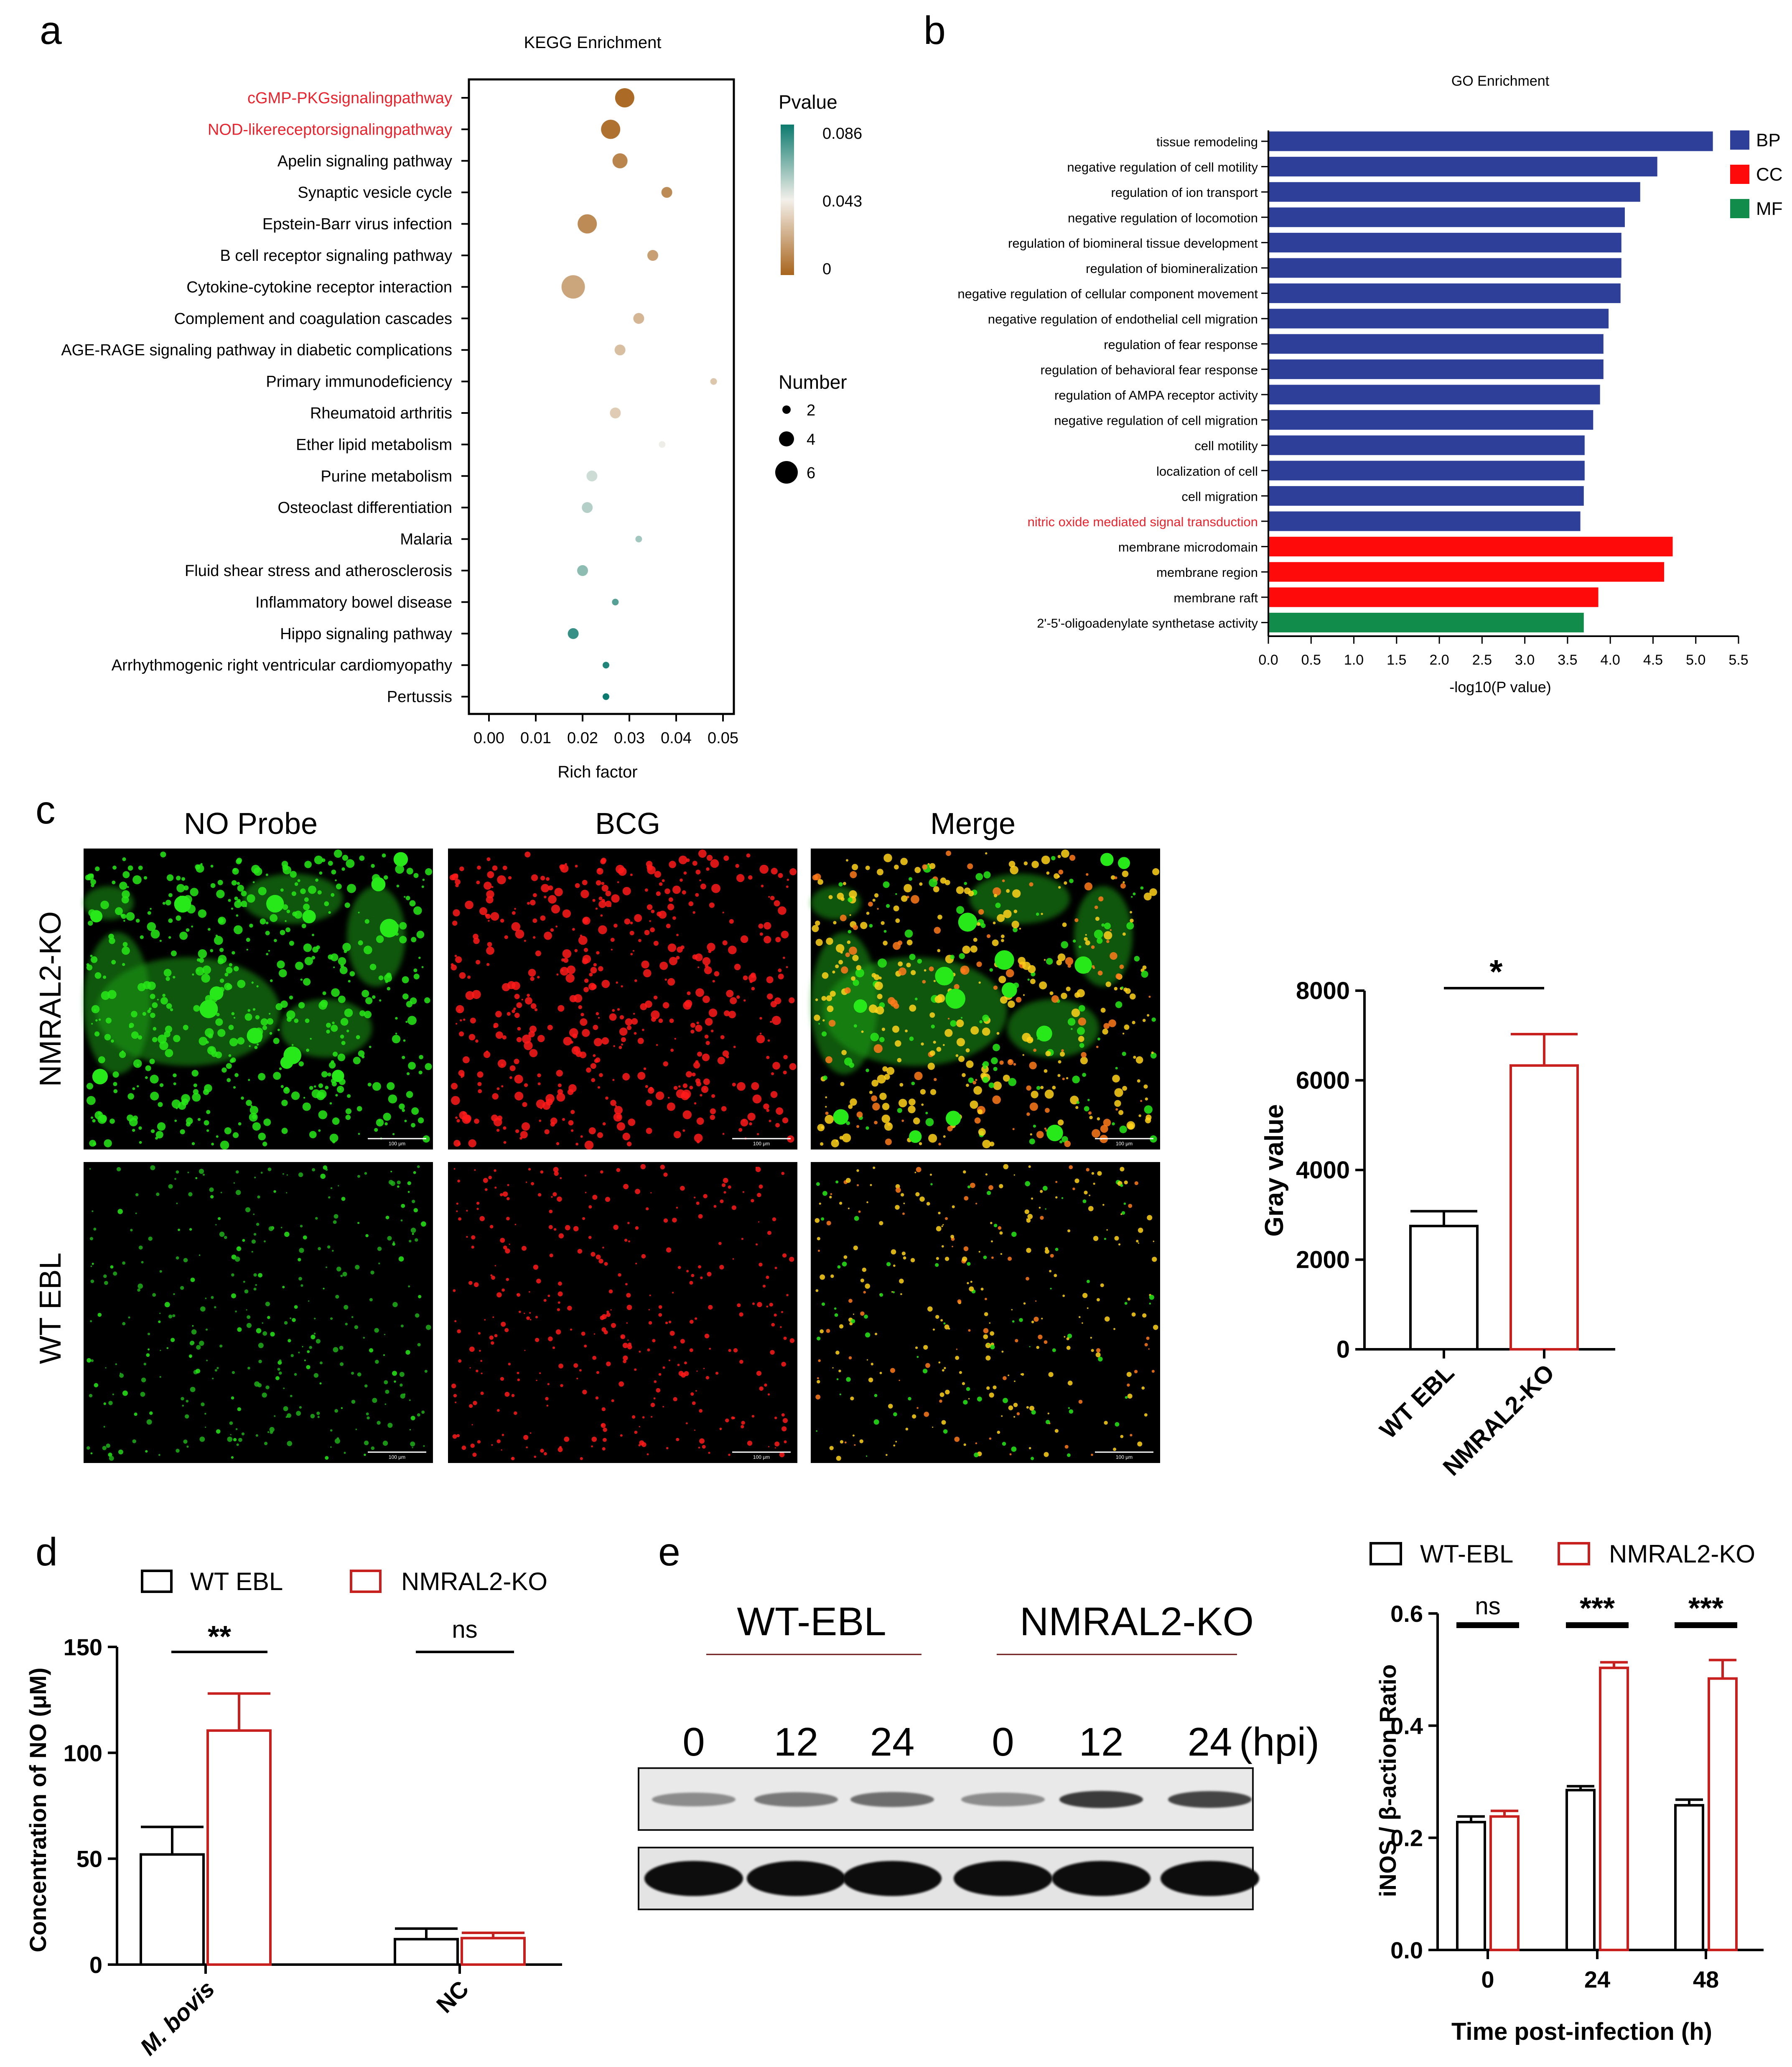 The height and width of the screenshot is (2067, 1792). What do you see at coordinates (1388, 1780) in the screenshot?
I see `panel-e-y-axis-label: iNOS / β-action Ratio` at bounding box center [1388, 1780].